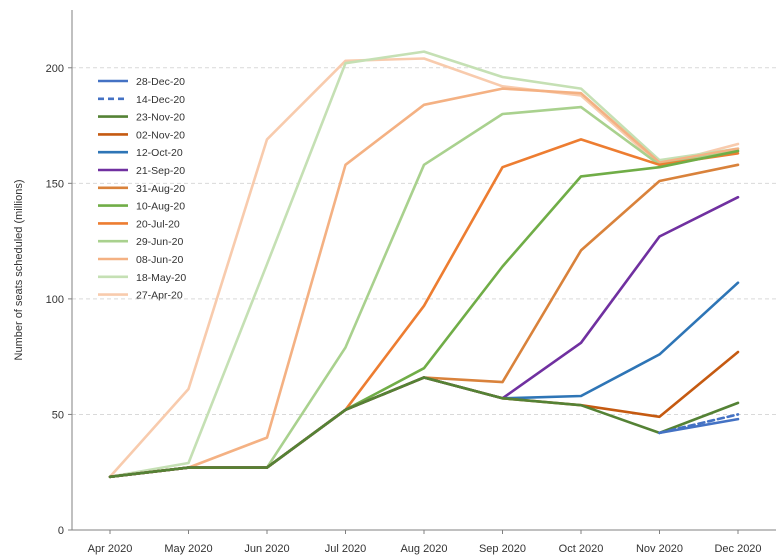 The width and height of the screenshot is (784, 558). I want to click on y-axis-title: Number of seats scheduled (millions), so click(19, 270).